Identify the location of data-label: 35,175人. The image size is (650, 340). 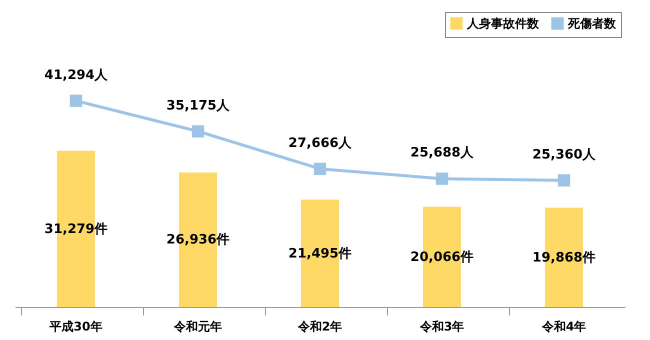
(198, 106).